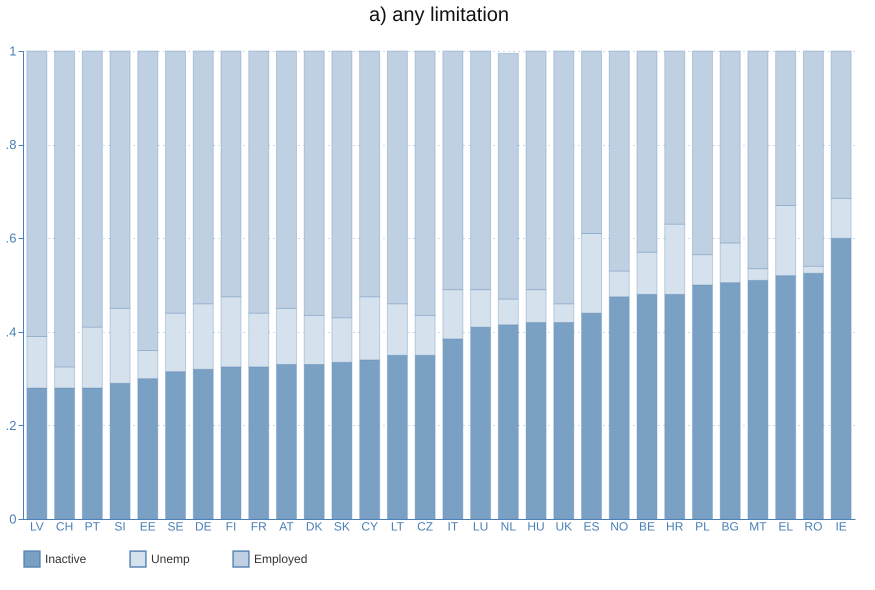  I want to click on y-tick-label: .6, so click(11, 238).